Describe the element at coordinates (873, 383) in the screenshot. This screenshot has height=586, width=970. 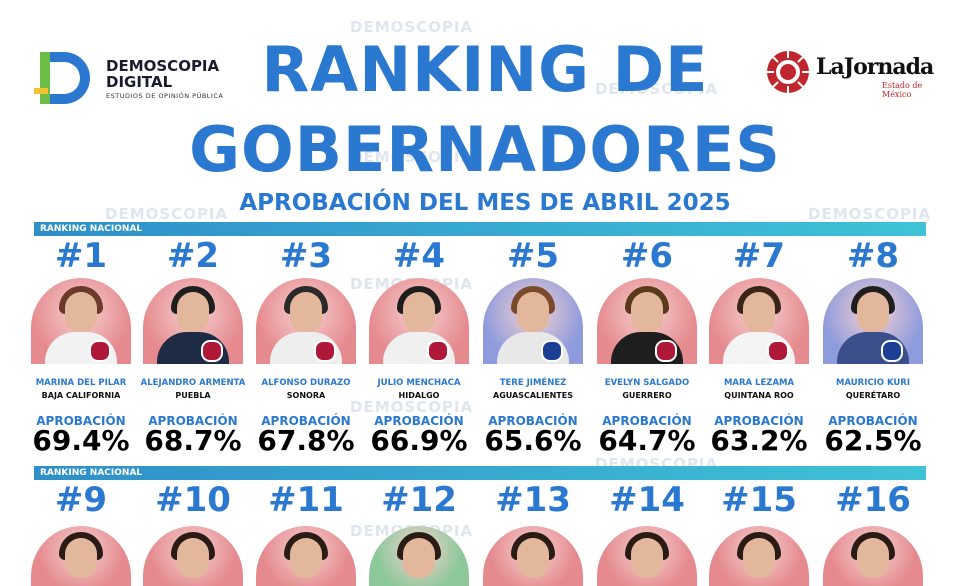
I see `governor-name: MAURICIO KURI` at that location.